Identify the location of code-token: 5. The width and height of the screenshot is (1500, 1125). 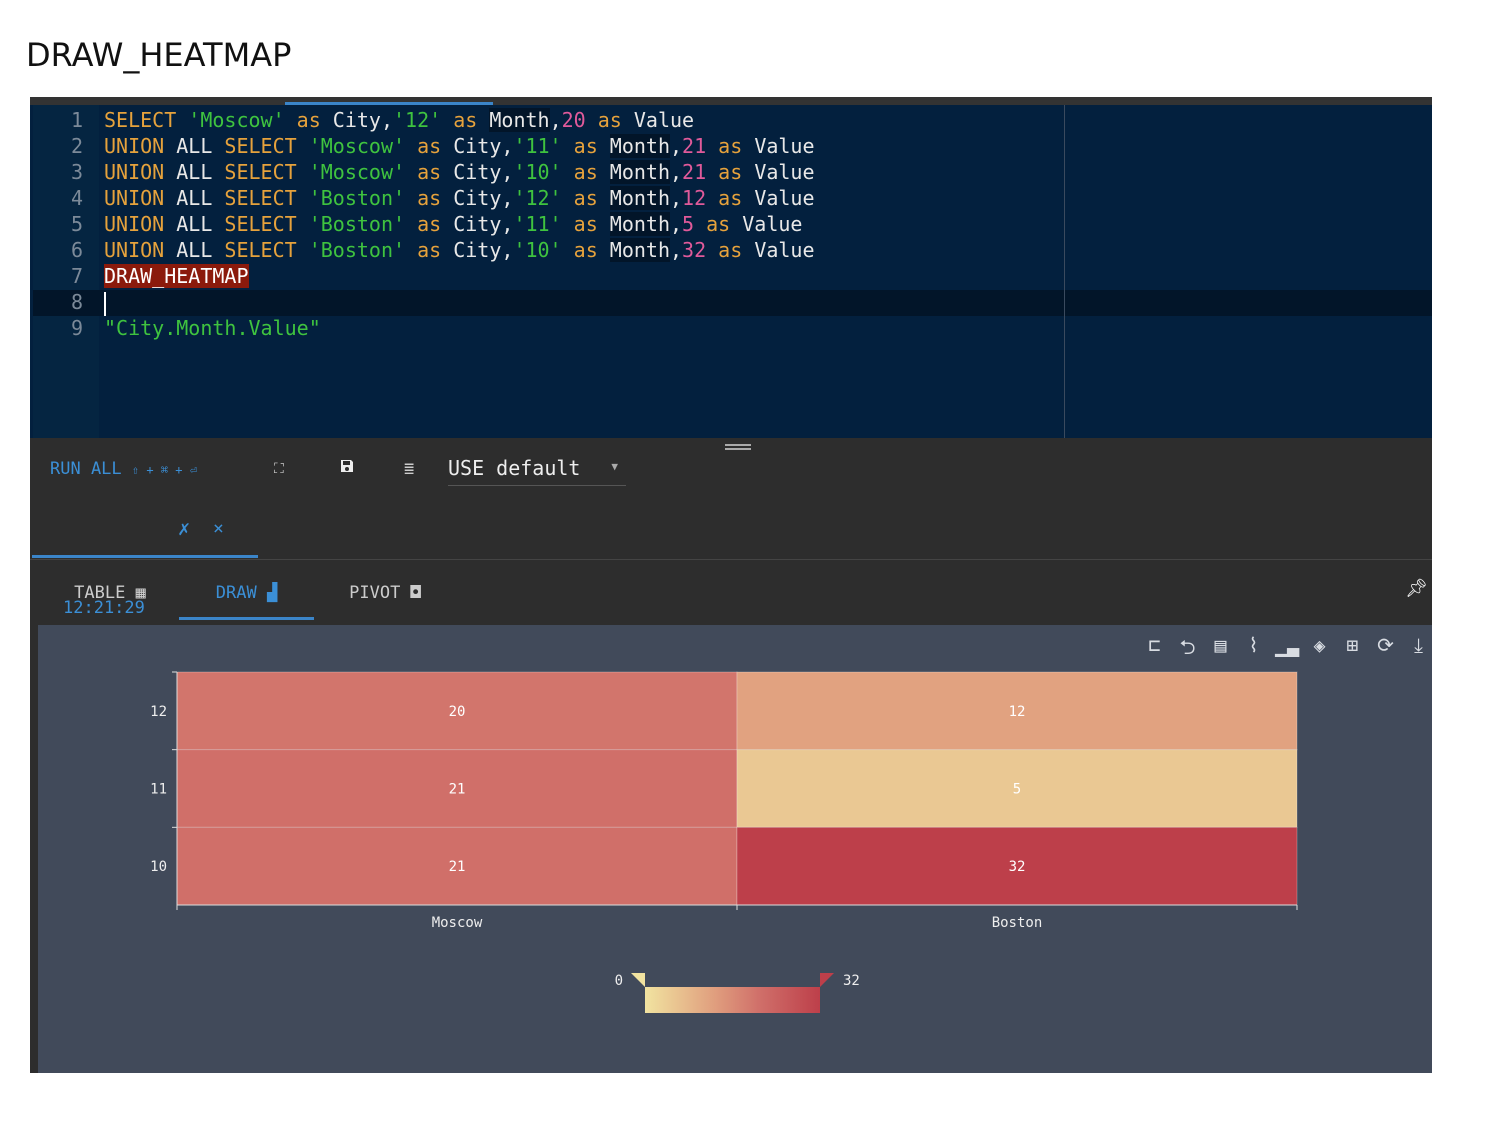
(688, 224).